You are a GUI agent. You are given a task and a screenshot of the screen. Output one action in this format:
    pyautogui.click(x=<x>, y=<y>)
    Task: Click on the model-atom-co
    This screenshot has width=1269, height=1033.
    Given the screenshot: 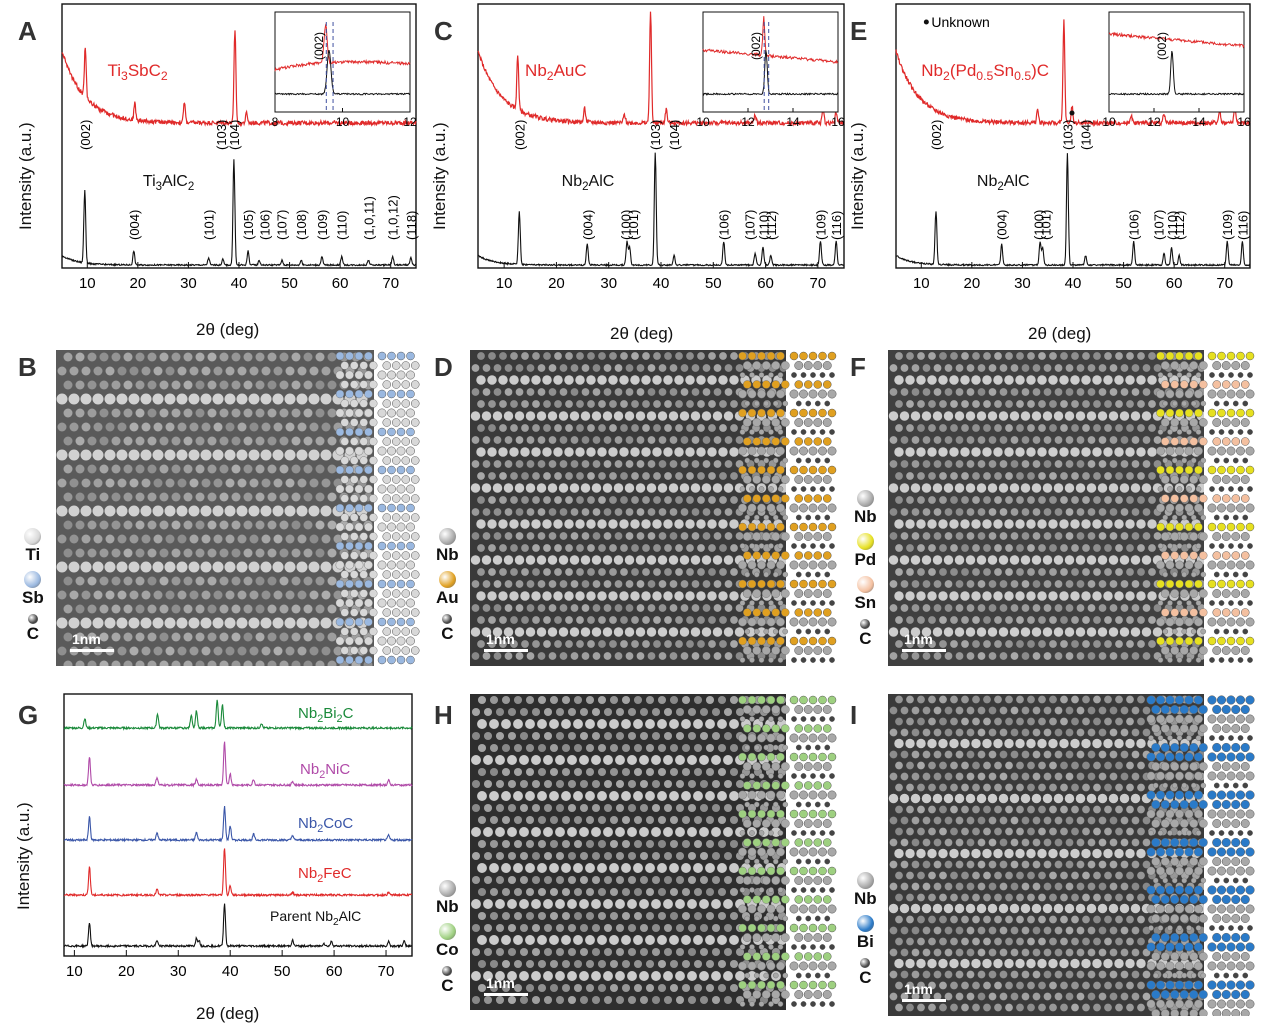 What is the action you would take?
    pyautogui.click(x=798, y=728)
    